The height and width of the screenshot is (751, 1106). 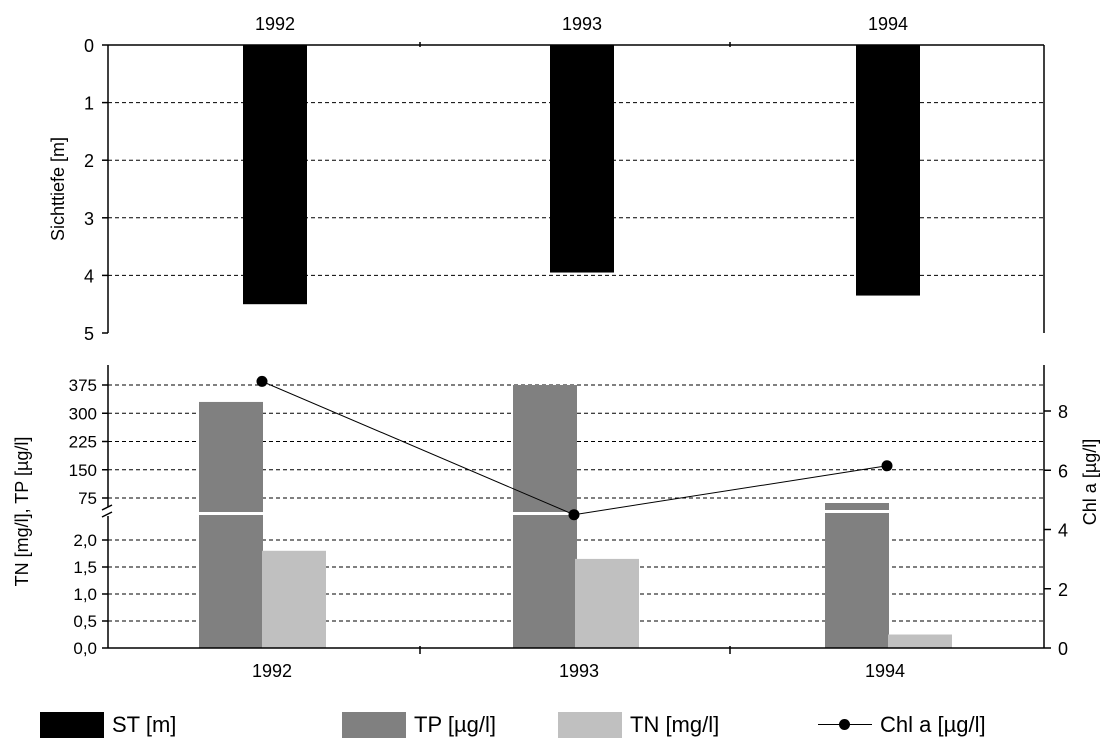 What do you see at coordinates (87, 498) in the screenshot?
I see `bottom-left-tick-label: 75` at bounding box center [87, 498].